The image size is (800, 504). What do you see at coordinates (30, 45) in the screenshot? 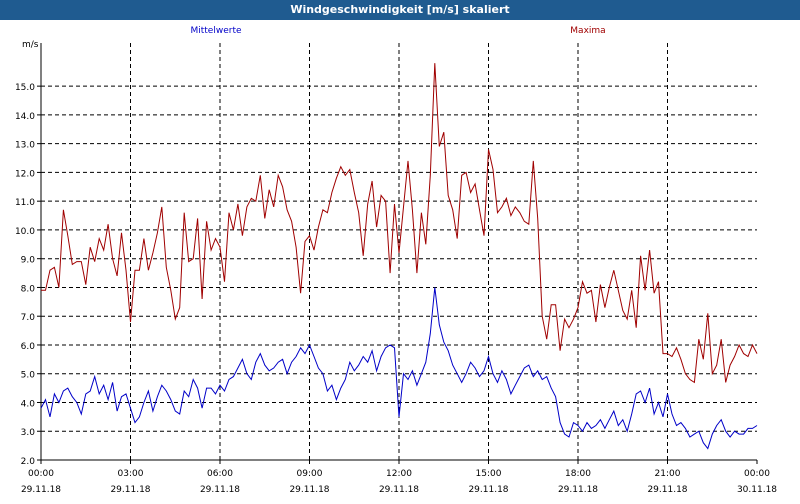
I see `y-axis-unit-label: m/s` at bounding box center [30, 45].